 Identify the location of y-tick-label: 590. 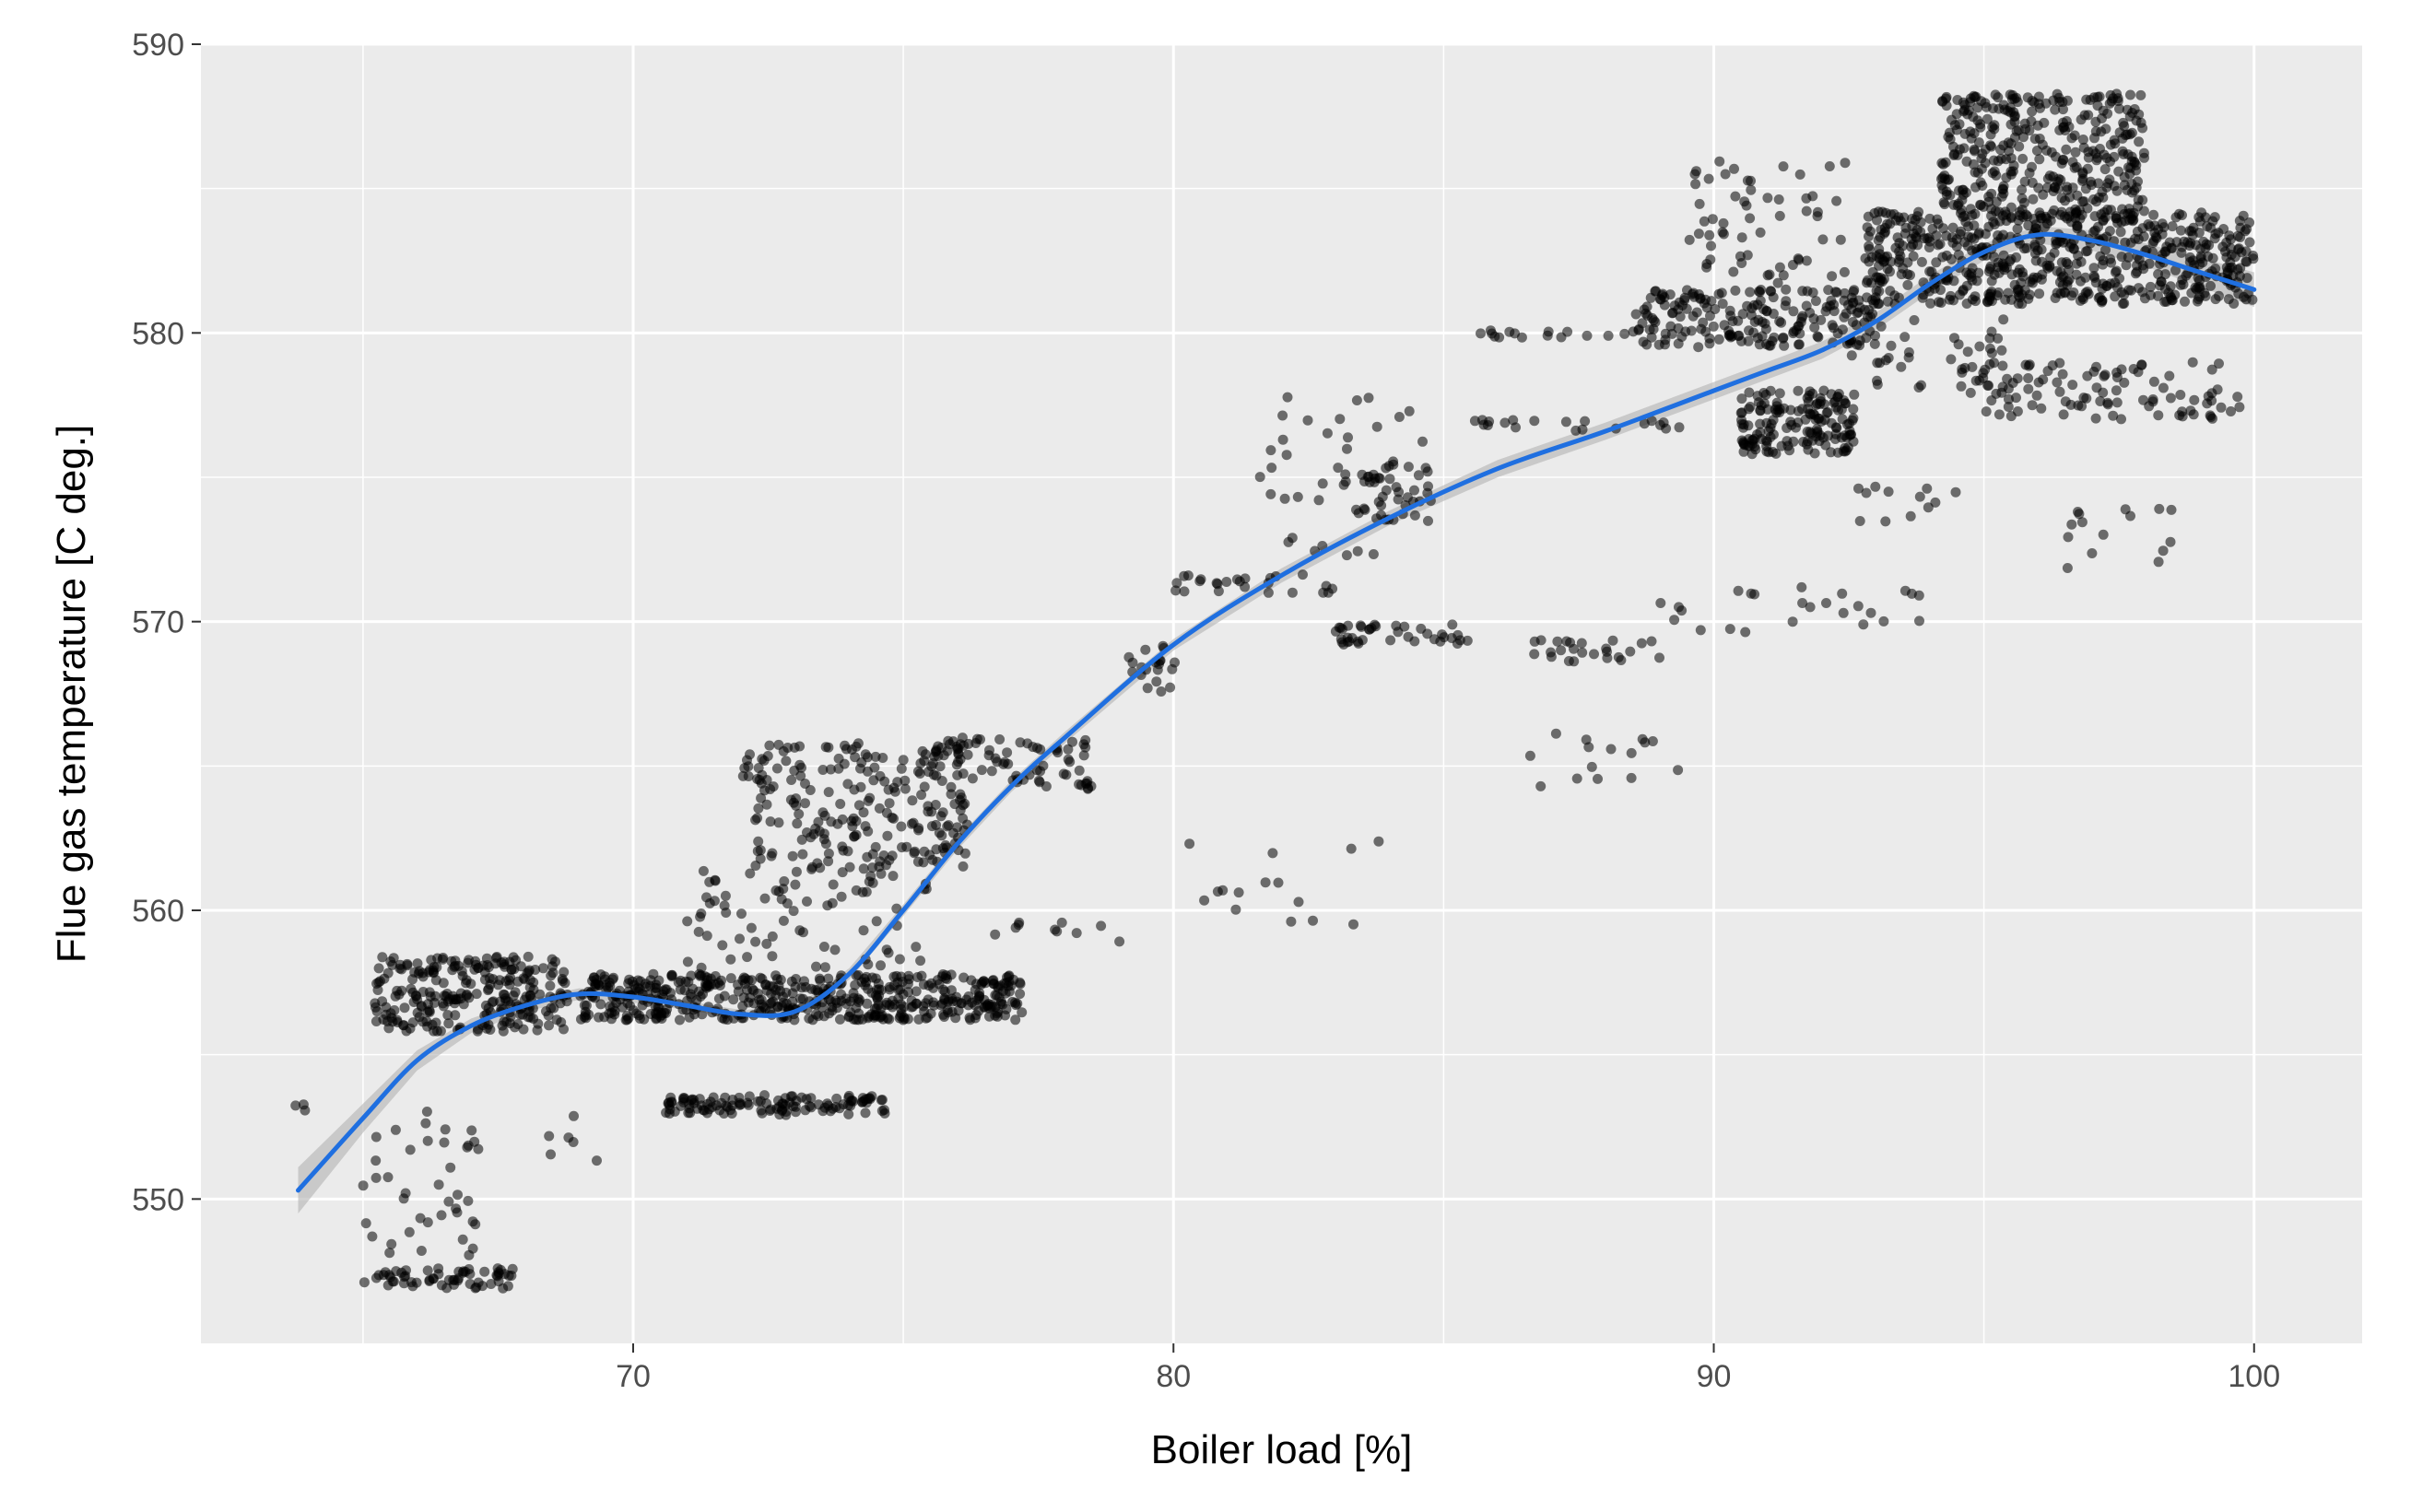
(158, 45).